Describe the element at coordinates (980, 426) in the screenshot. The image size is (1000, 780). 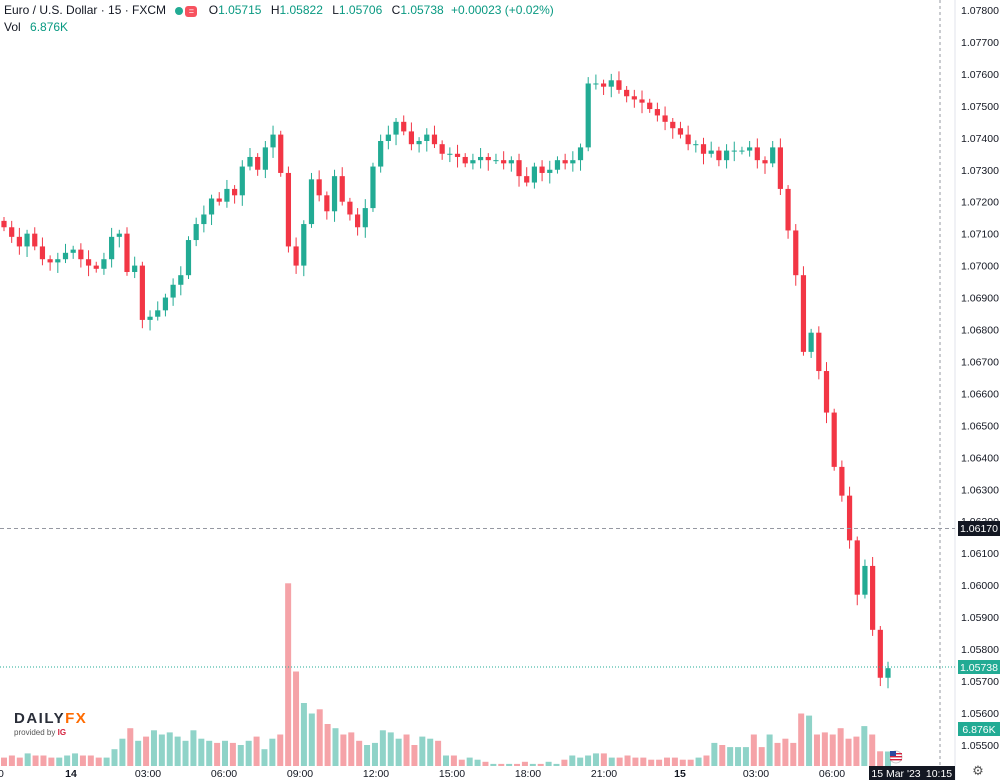
I see `y-tick-label: 1.06500` at that location.